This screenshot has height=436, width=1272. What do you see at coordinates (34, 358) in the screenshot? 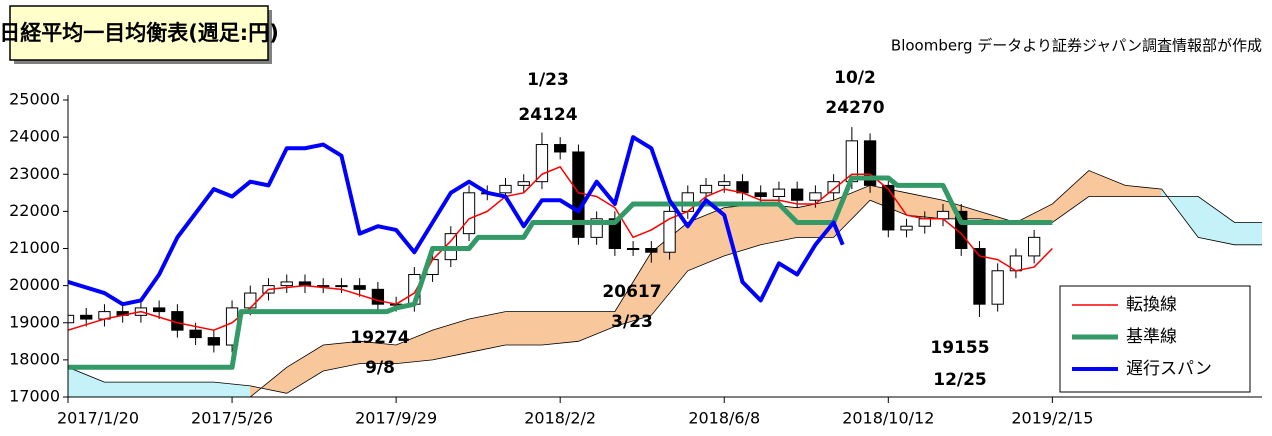
I see `y-tick-label: 18000` at bounding box center [34, 358].